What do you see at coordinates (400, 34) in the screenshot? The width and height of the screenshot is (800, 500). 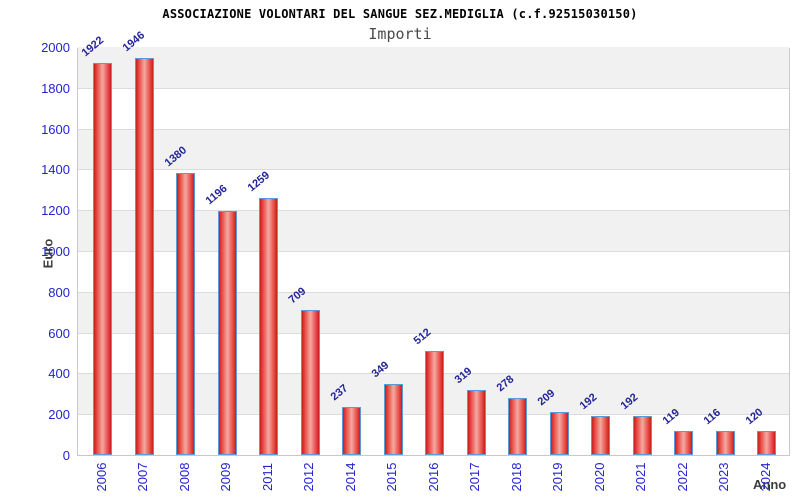 I see `chart-subtitle: Importi` at bounding box center [400, 34].